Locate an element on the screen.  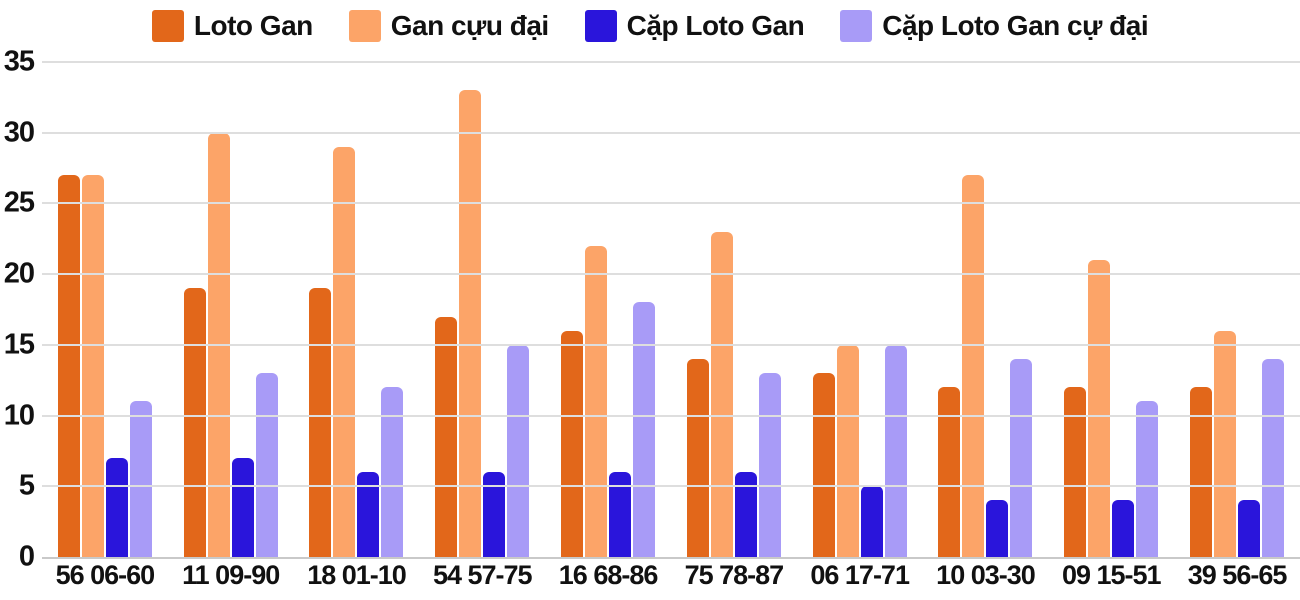
legend-label: Gan cựu đại is located at coordinates (469, 25).